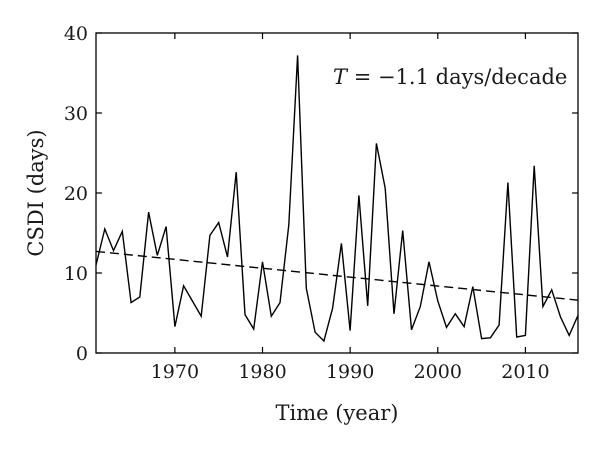 Image resolution: width=600 pixels, height=450 pixels. Describe the element at coordinates (525, 372) in the screenshot. I see `x-tick-label: 2010` at that location.